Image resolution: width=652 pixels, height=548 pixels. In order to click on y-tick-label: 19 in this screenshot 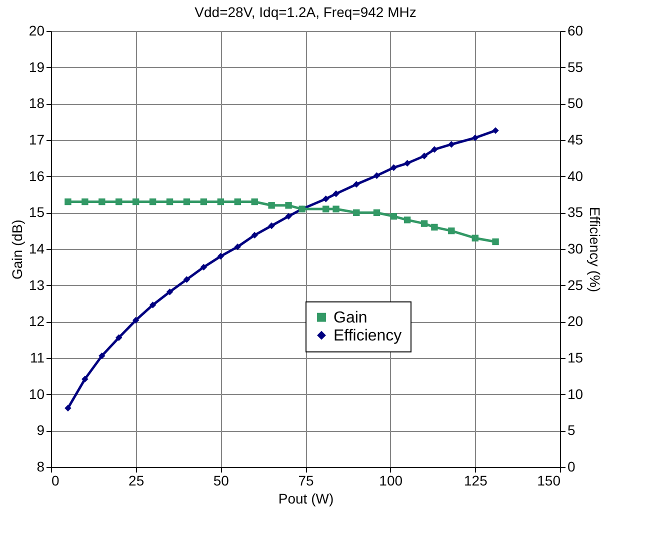, I will do `click(36, 66)`.